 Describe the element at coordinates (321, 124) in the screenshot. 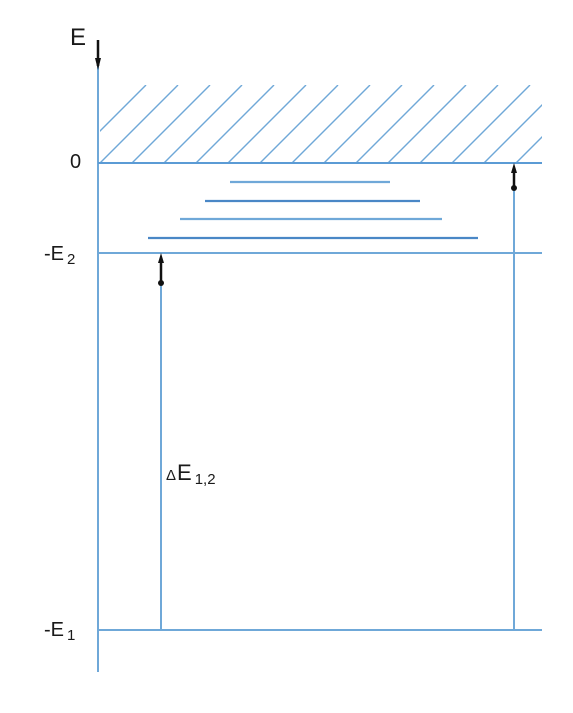

I see `continuum-hatch` at that location.